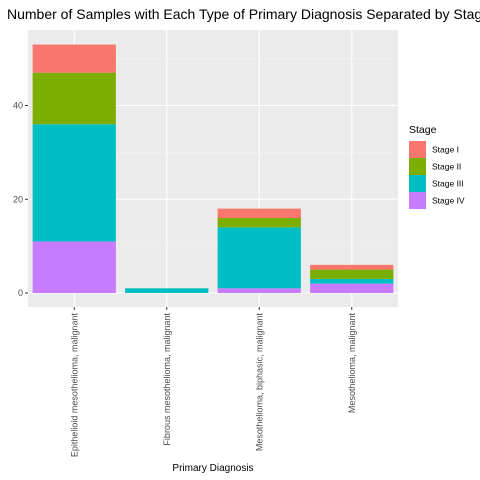 This screenshot has width=480, height=480. I want to click on legend-label: Stage IV, so click(448, 201).